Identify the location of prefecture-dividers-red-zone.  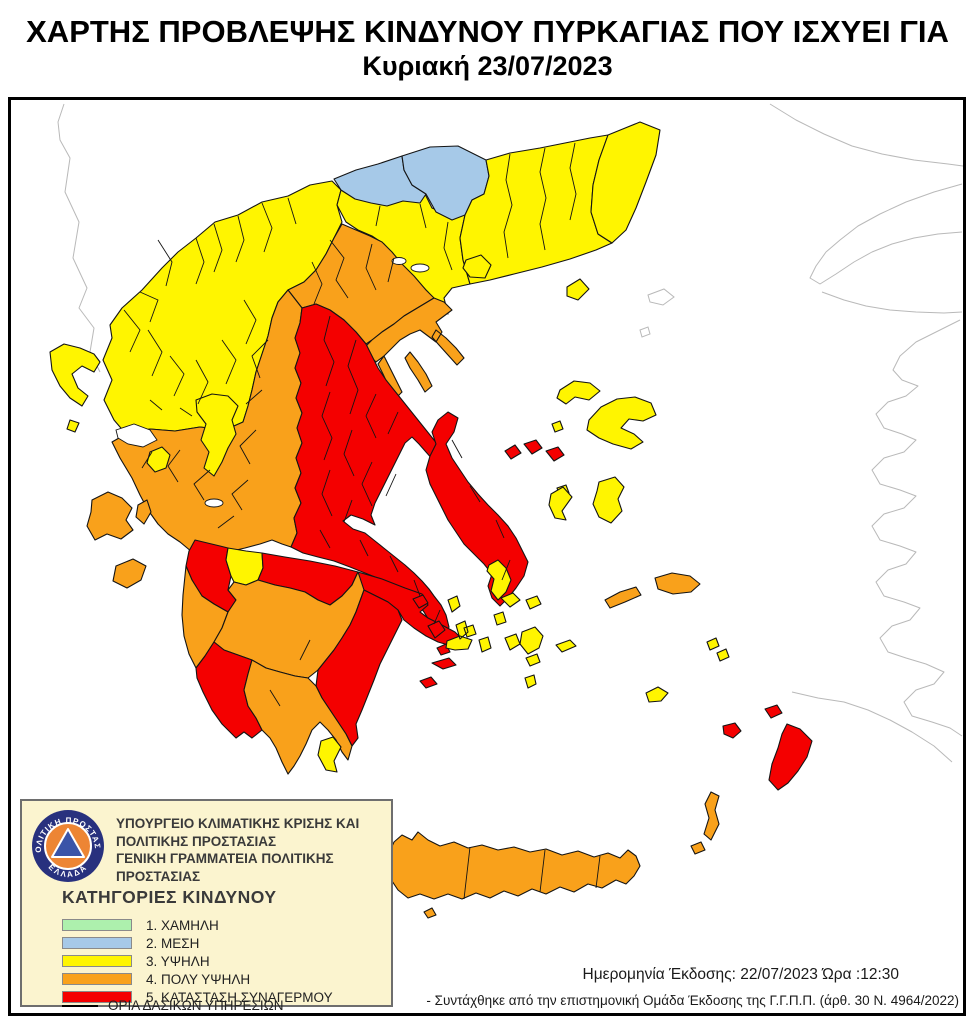
(415, 470).